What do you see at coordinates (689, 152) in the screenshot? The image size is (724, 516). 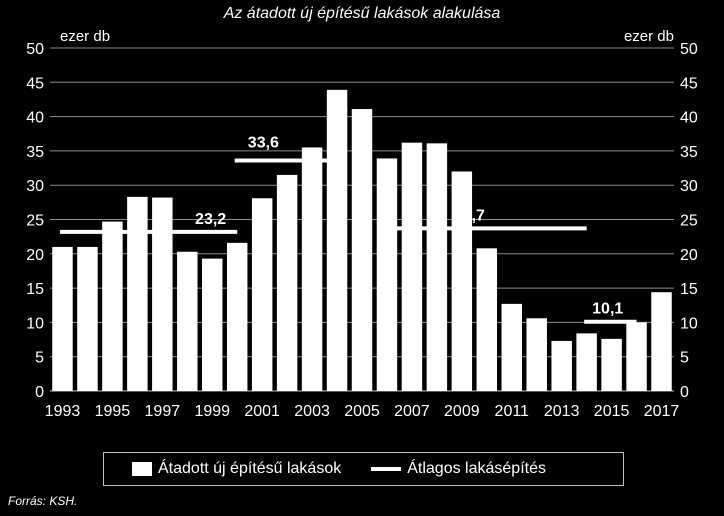 I see `y-tick-label-right: 35` at bounding box center [689, 152].